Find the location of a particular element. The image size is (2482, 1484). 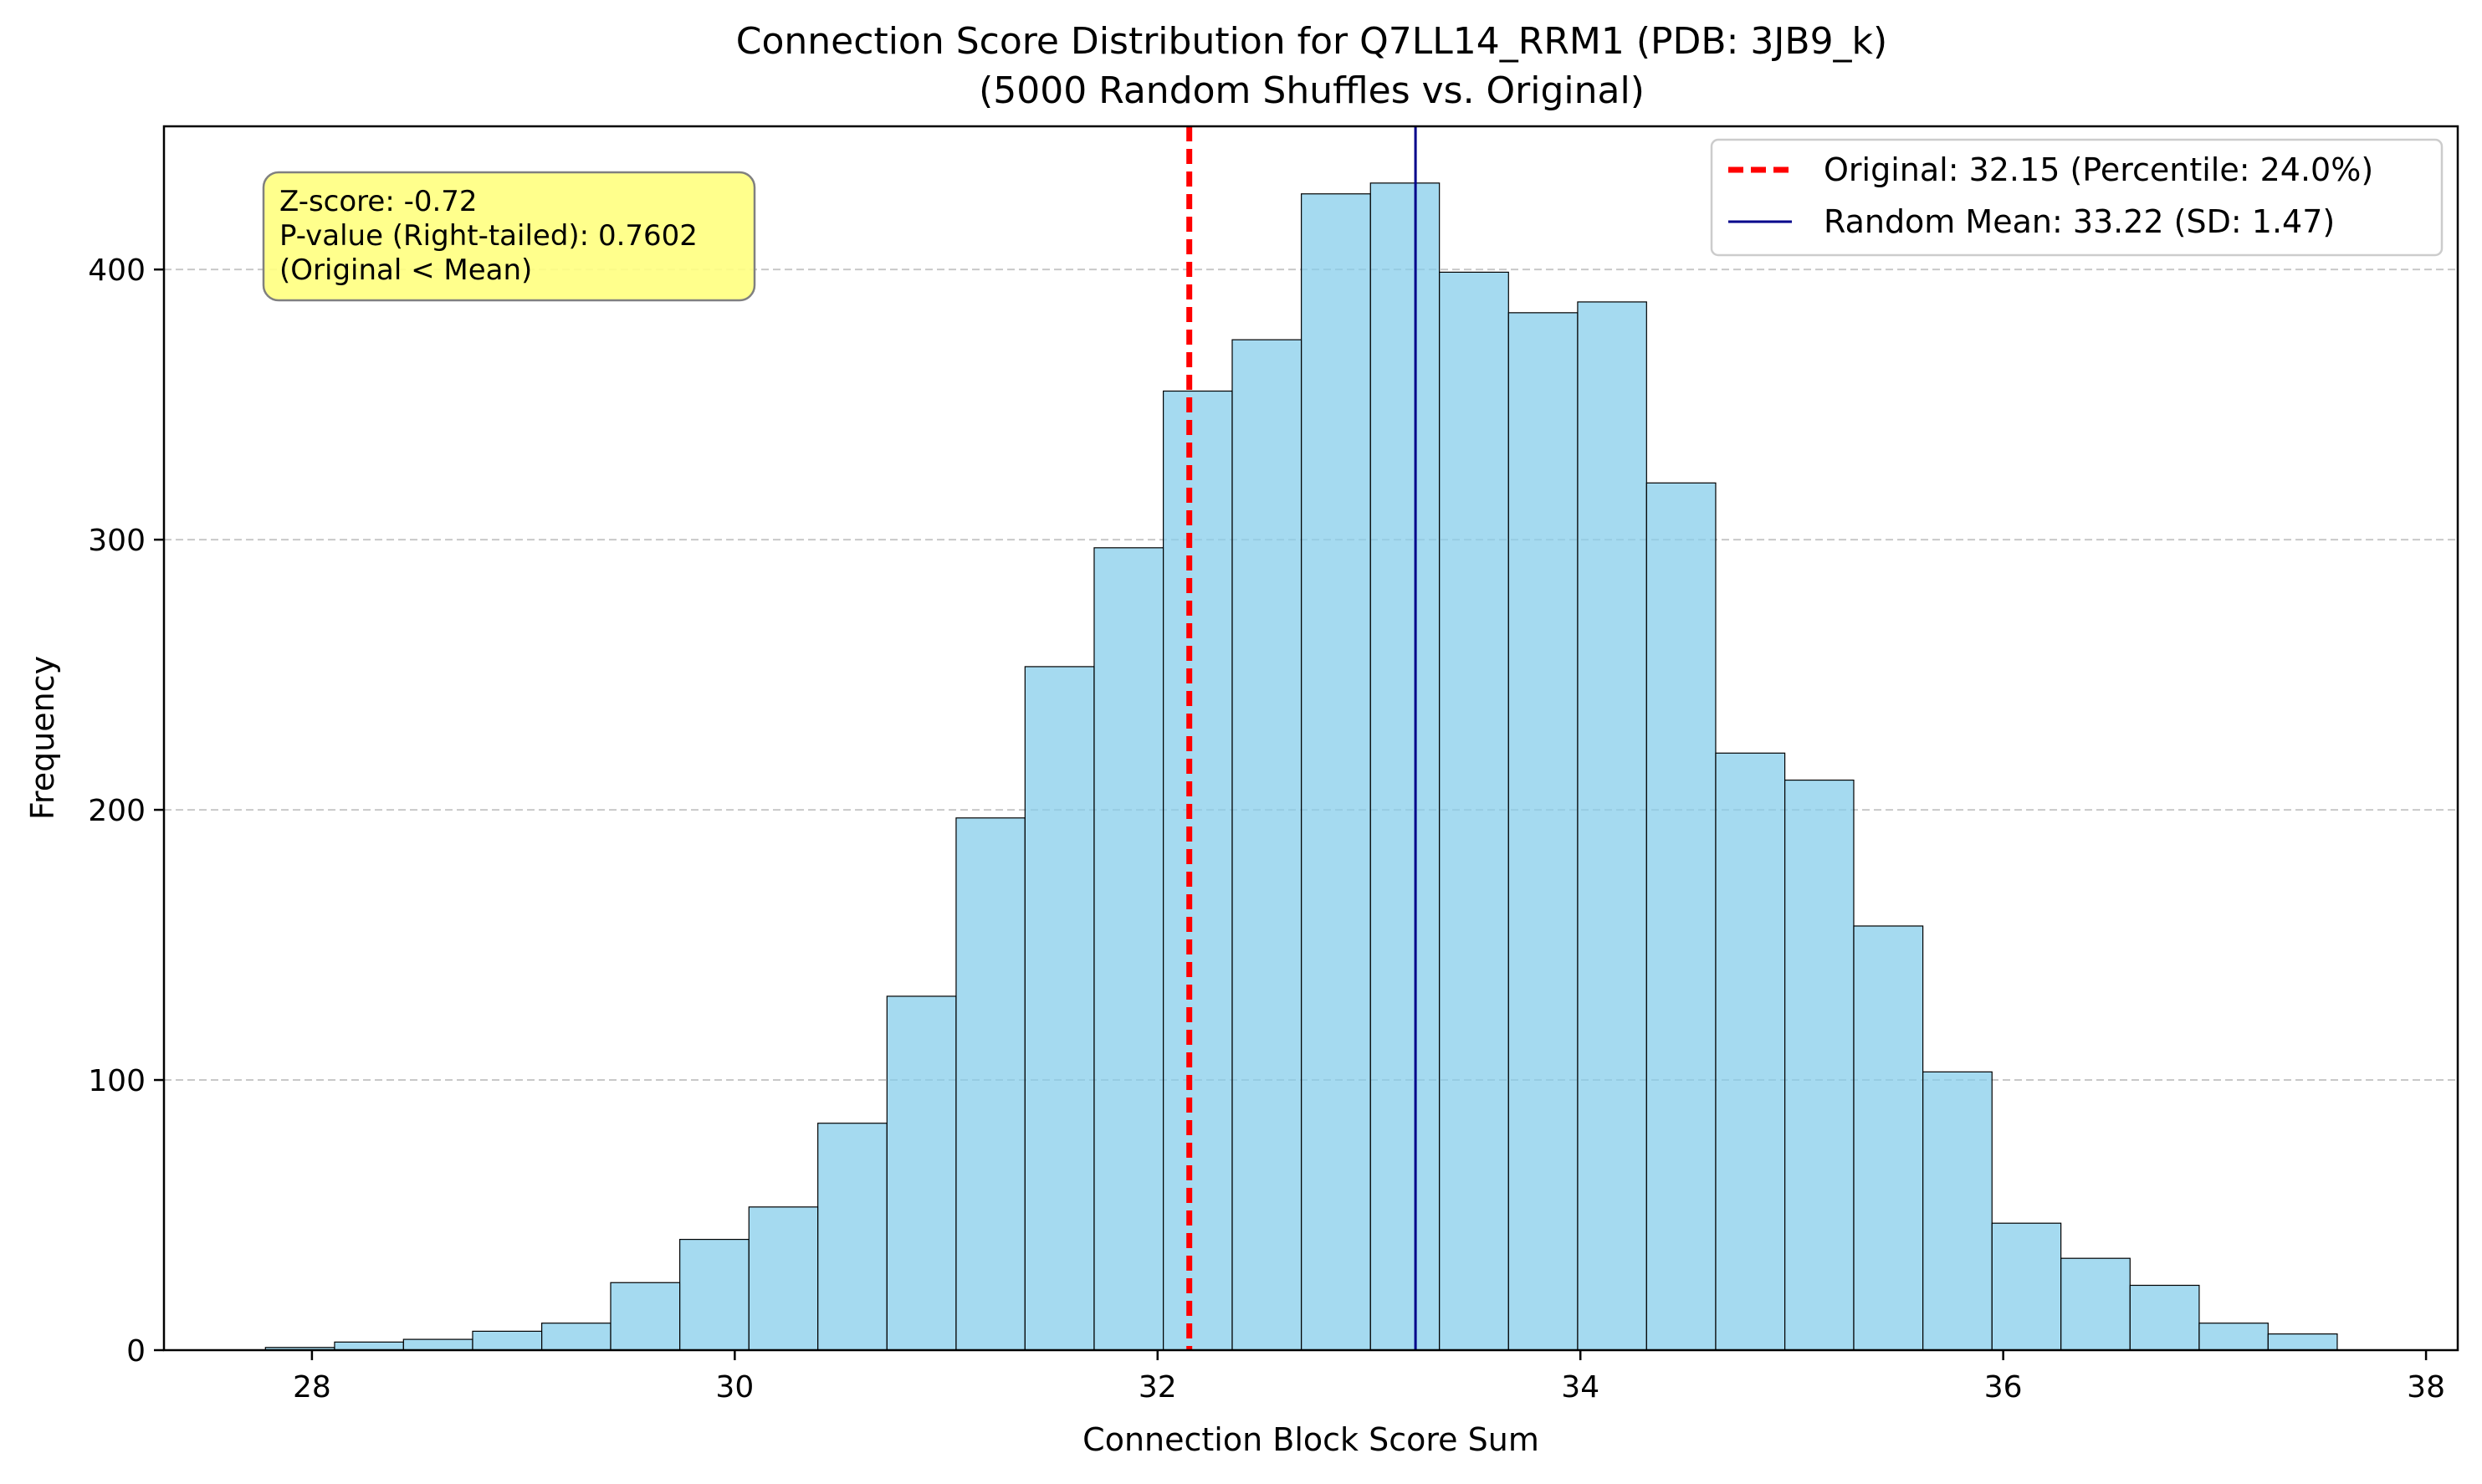

x-tick-label-2: 32 is located at coordinates (1158, 1387).